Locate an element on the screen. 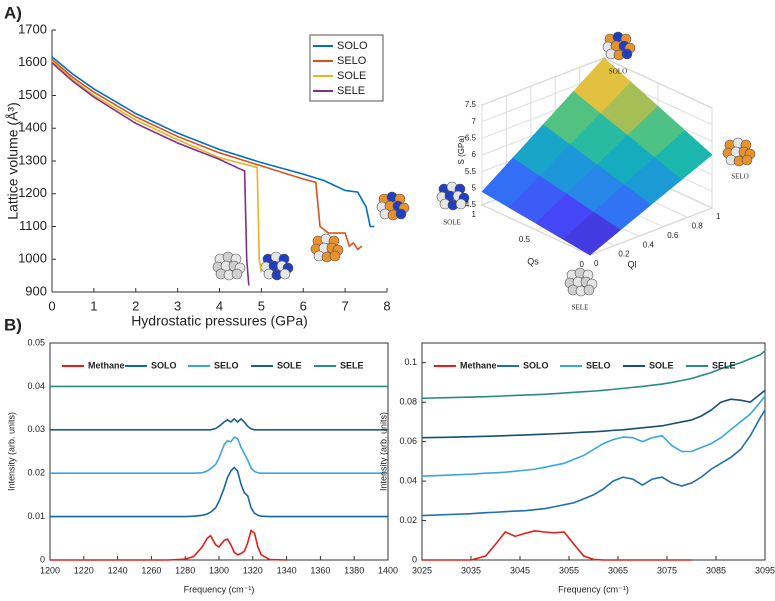  x-axis-label: Hydrostatic pressures (GPa) is located at coordinates (219, 321).